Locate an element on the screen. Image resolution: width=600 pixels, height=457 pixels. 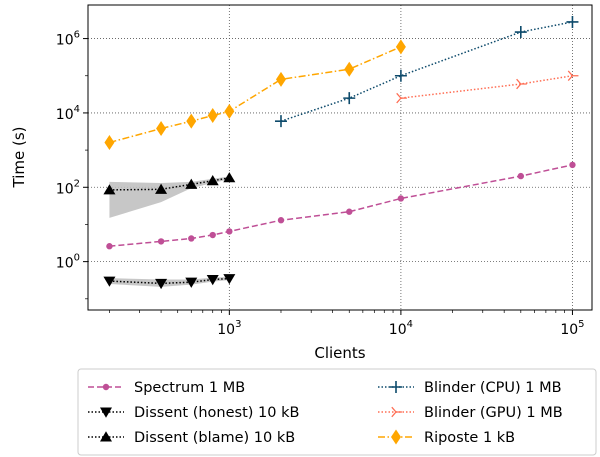
series-riposte-1-kb is located at coordinates (255, 95).